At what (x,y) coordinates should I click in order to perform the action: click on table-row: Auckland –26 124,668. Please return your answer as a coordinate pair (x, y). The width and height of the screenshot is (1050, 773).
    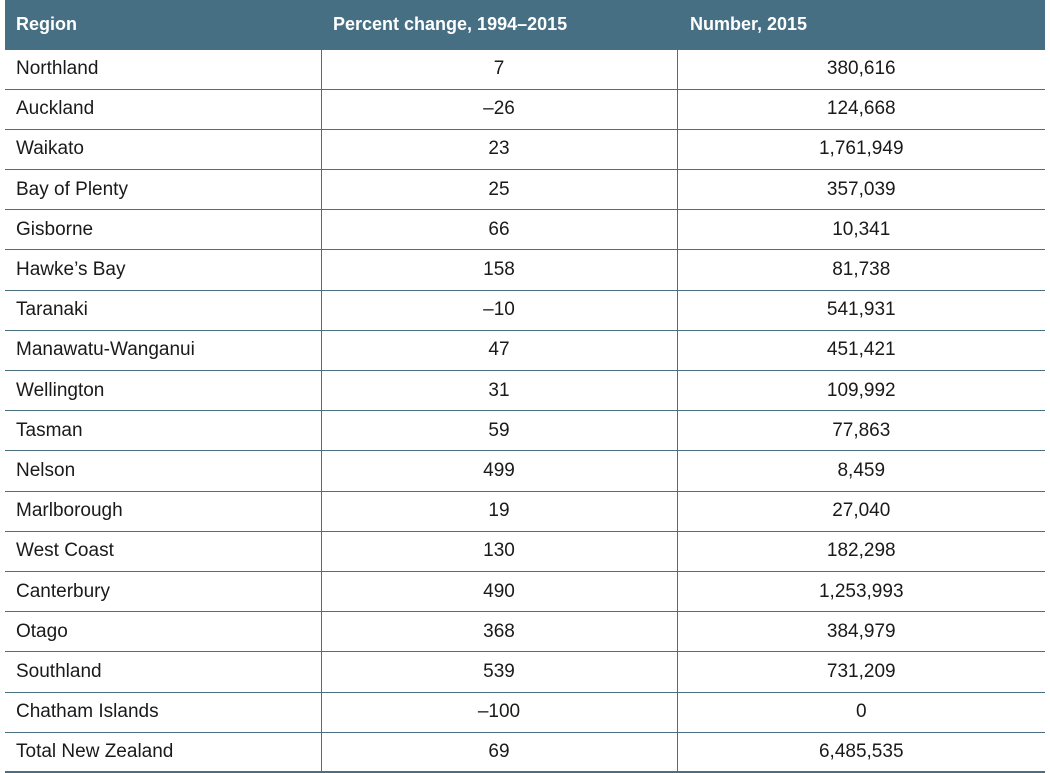
    Looking at the image, I should click on (525, 109).